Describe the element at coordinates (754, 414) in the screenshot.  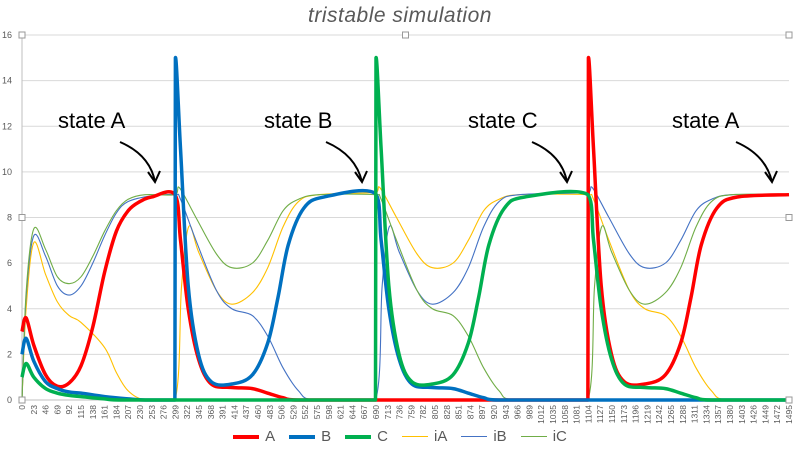
I see `x-tick-label: 1426` at that location.